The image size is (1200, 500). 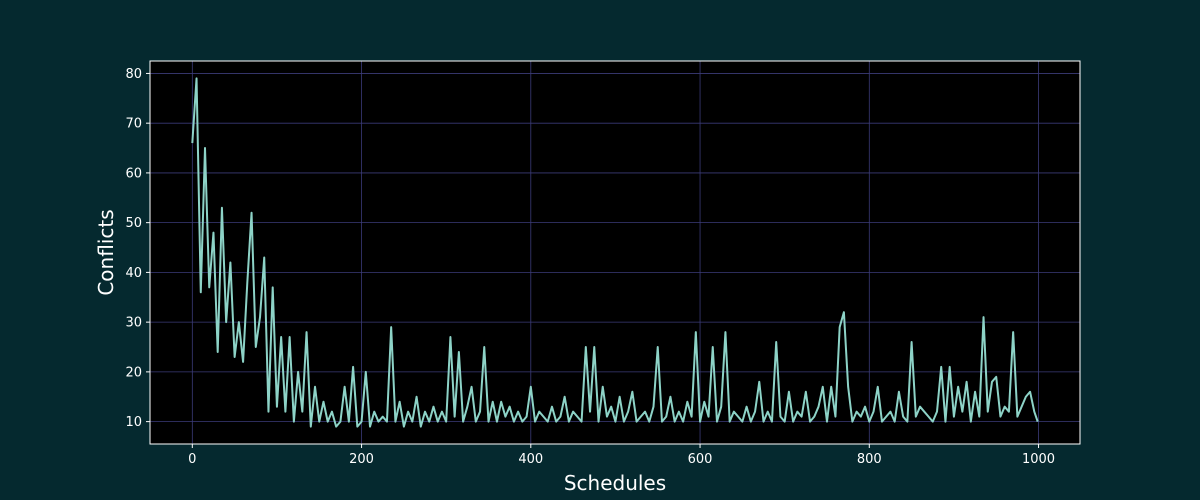 I want to click on x-tick-label: 1000, so click(x=1038, y=459).